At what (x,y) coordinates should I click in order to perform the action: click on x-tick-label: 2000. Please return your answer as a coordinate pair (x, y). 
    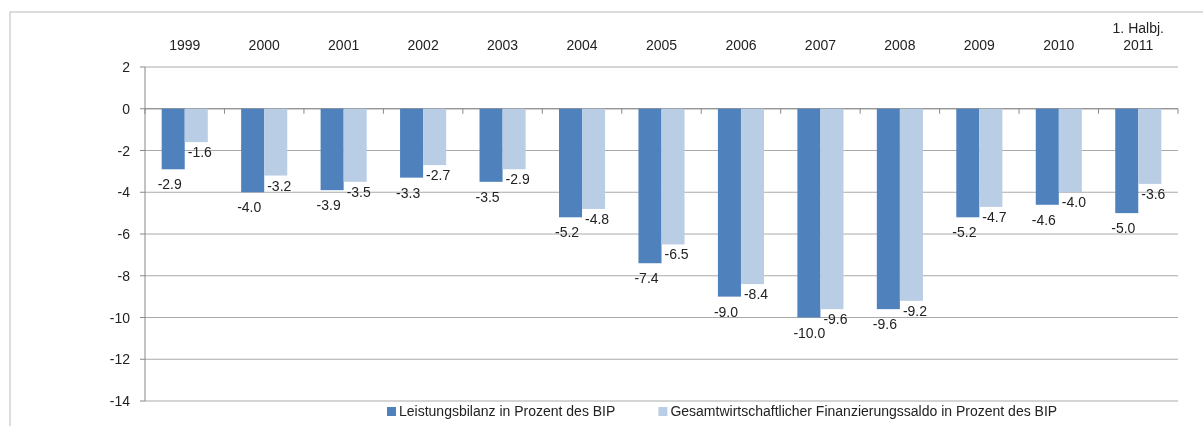
    Looking at the image, I should click on (264, 45).